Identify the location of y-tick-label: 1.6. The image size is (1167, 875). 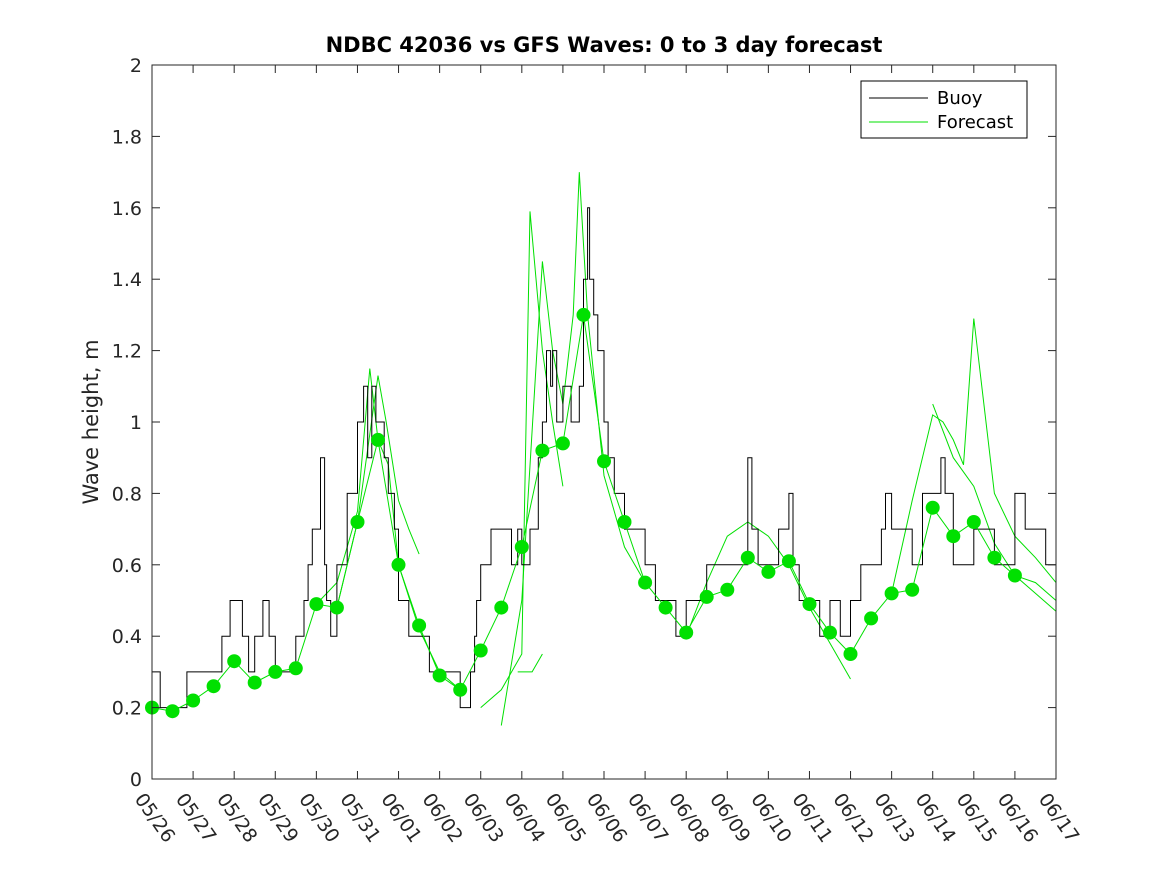
(127, 209).